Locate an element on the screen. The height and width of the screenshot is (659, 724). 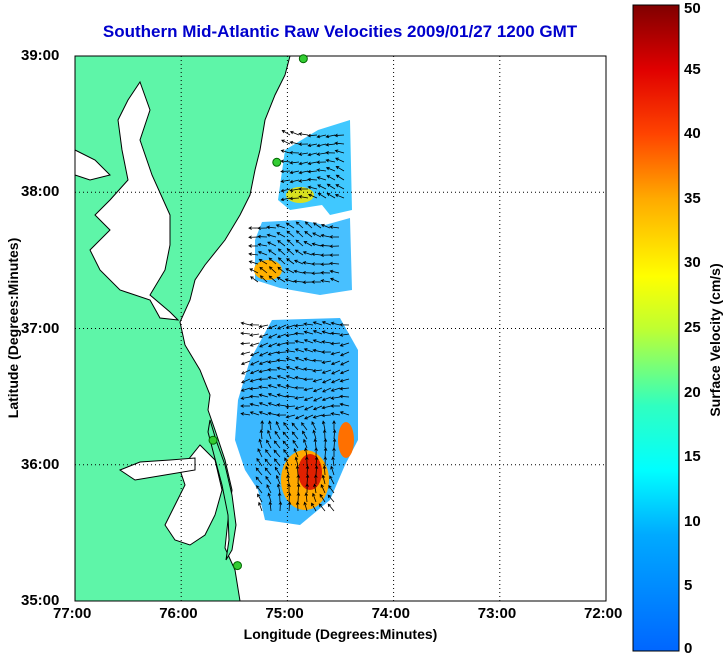
colorbar-tick-label: 50 is located at coordinates (692, 8).